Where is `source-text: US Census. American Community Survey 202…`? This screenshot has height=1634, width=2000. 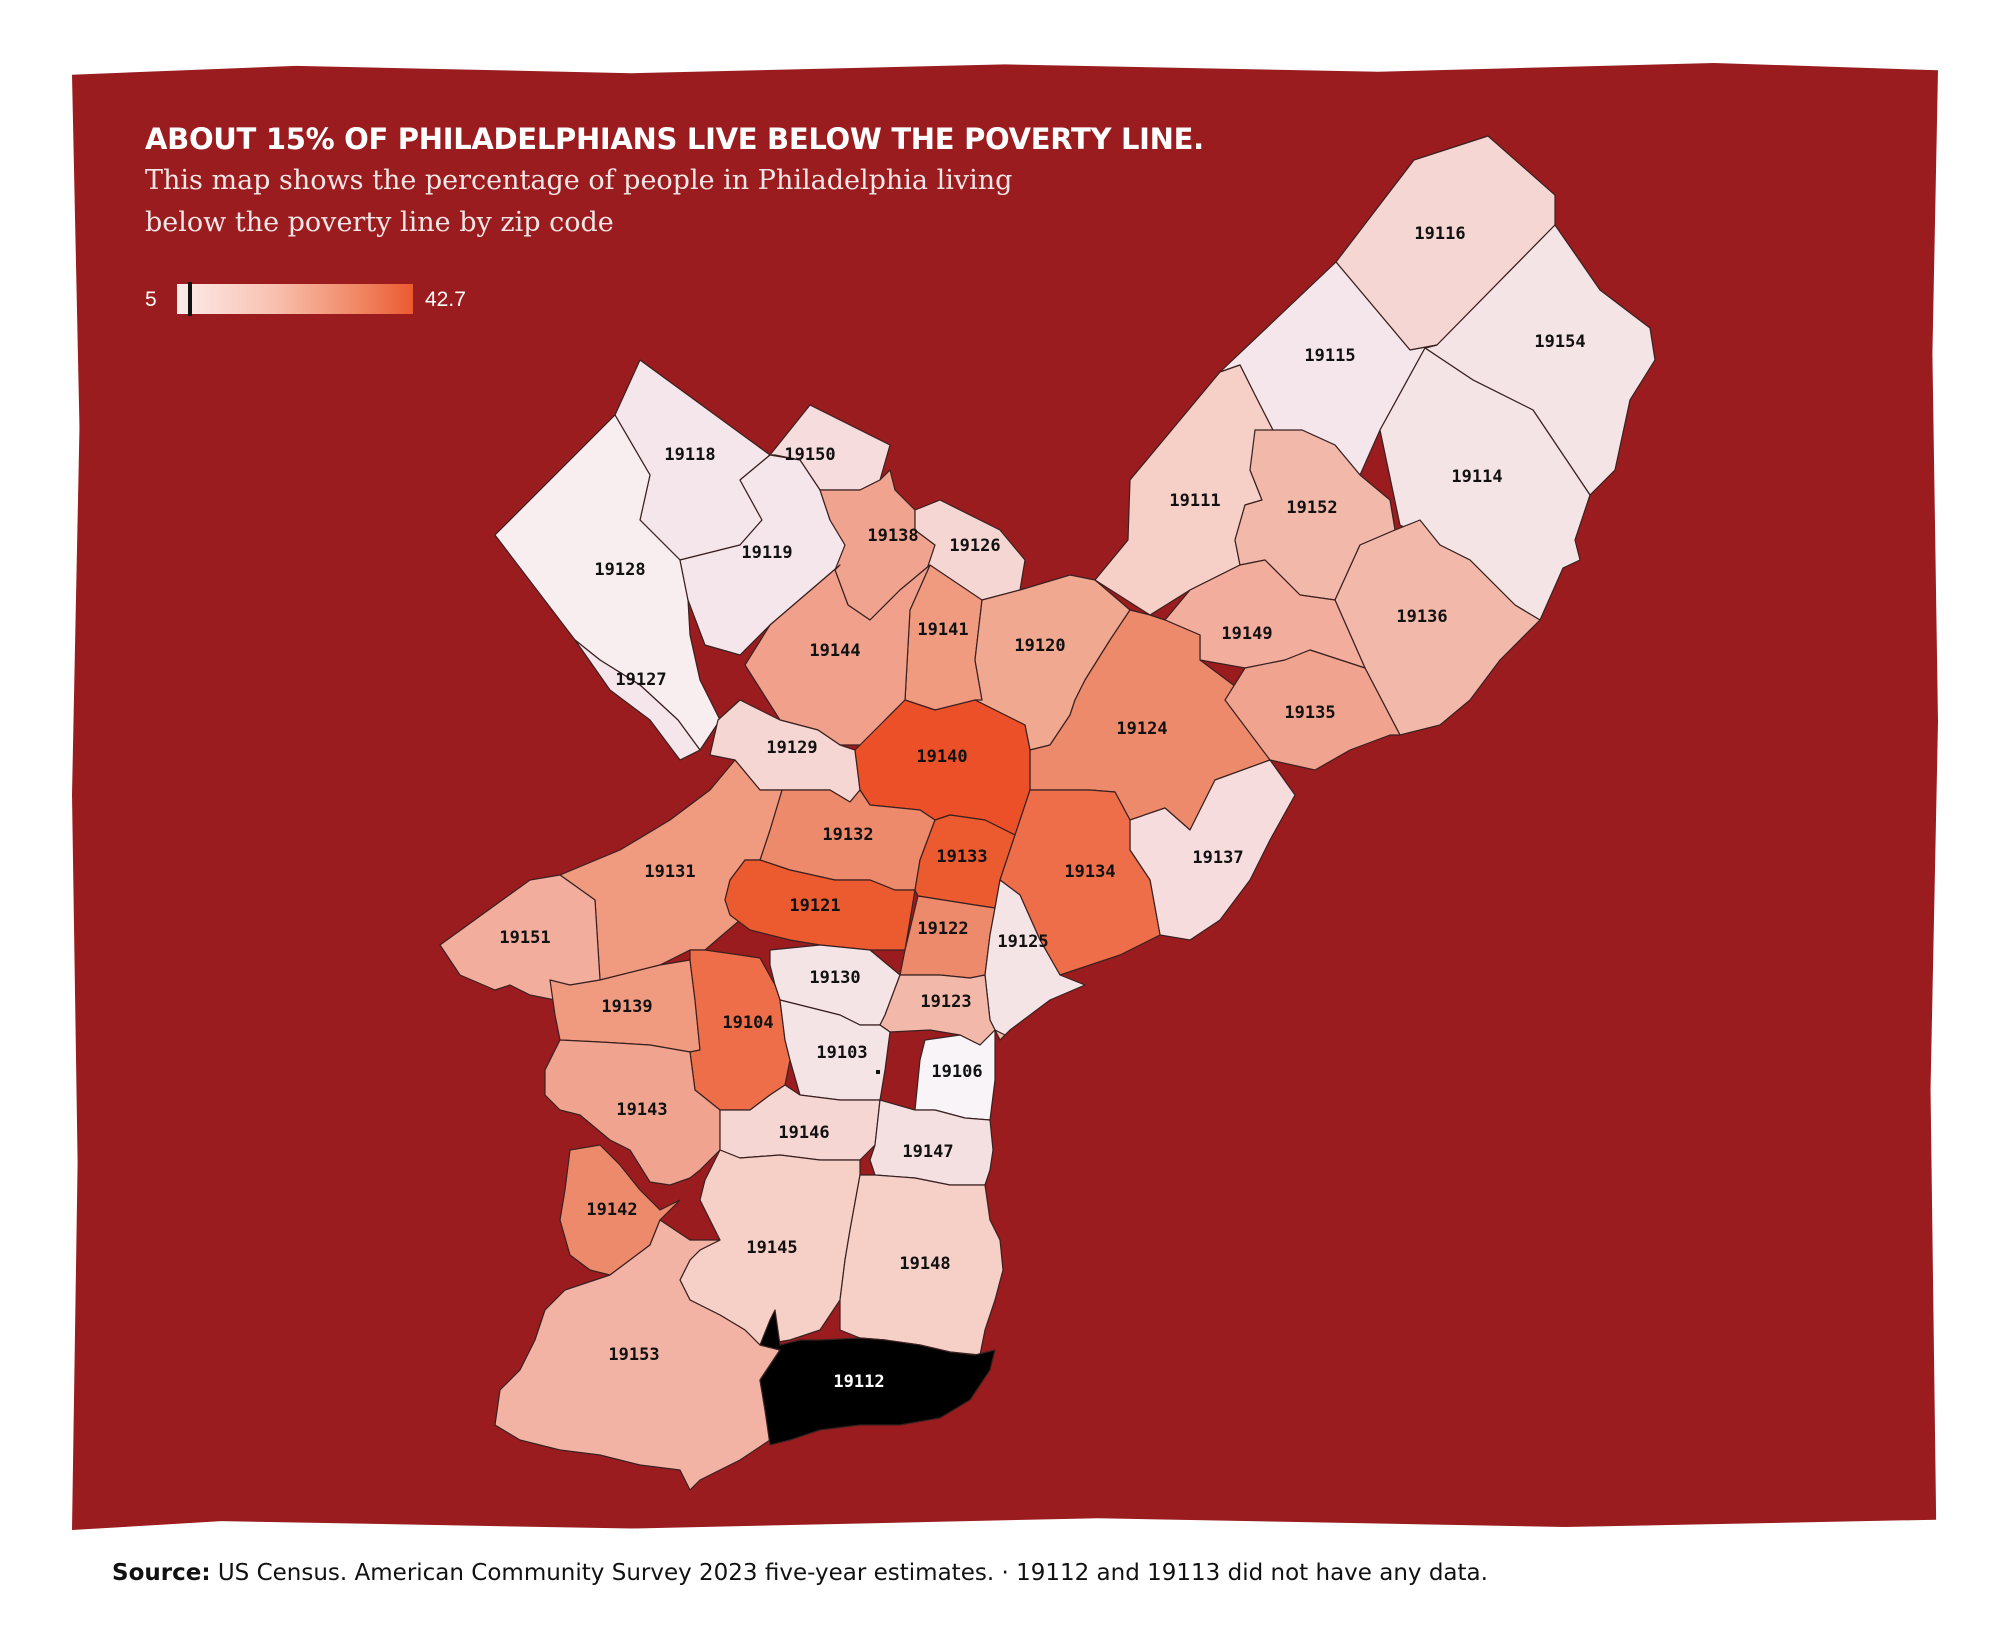 source-text: US Census. American Community Survey 202… is located at coordinates (852, 1573).